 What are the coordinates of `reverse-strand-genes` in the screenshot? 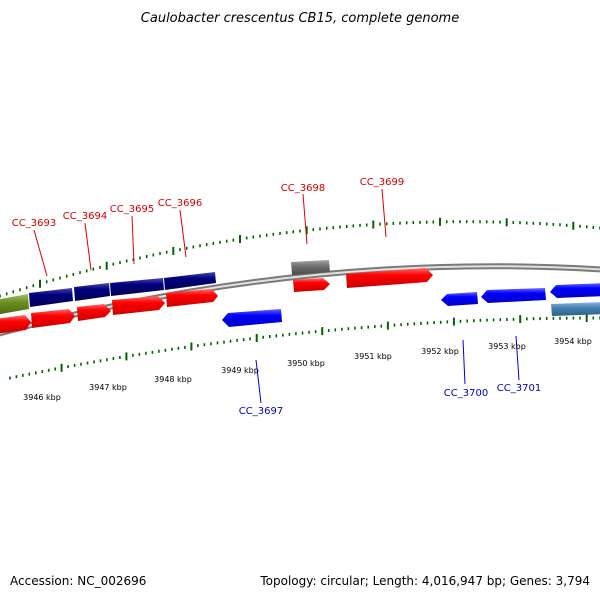 It's located at (411, 305).